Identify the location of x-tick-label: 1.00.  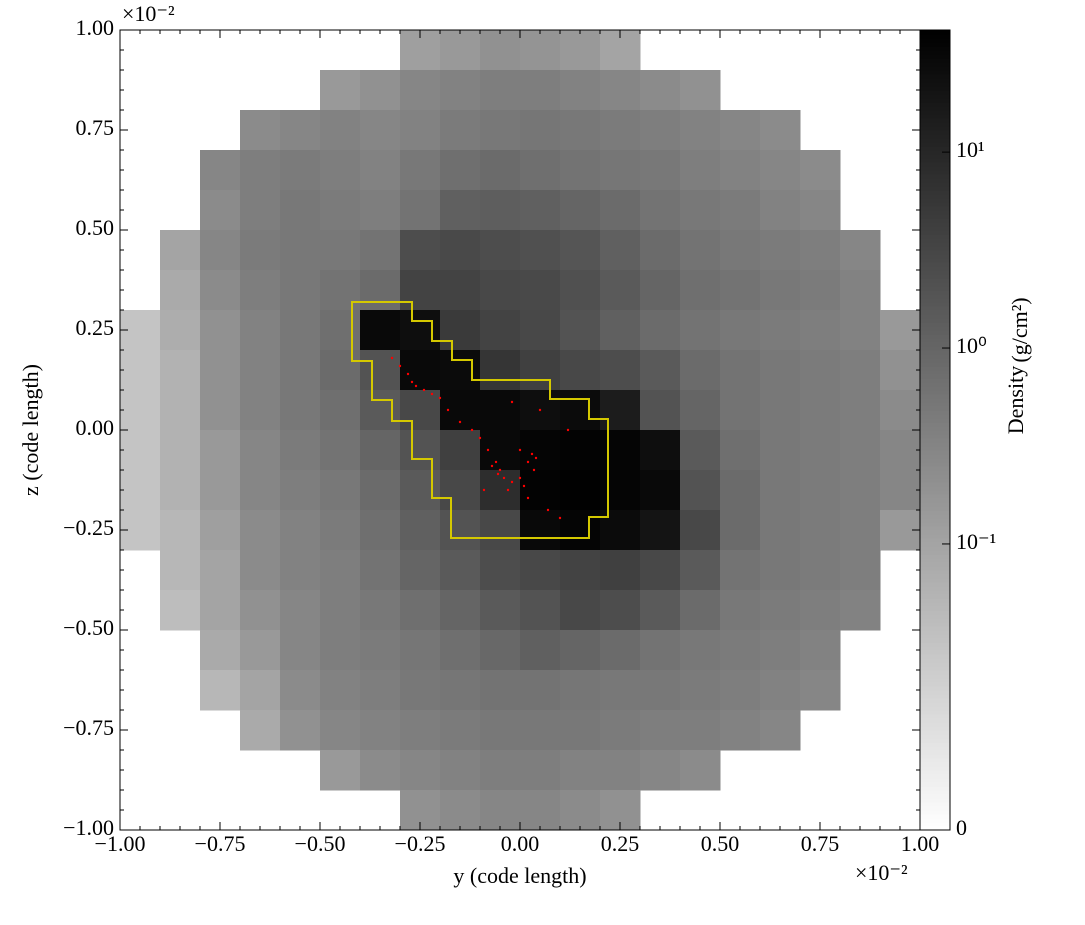
(920, 843).